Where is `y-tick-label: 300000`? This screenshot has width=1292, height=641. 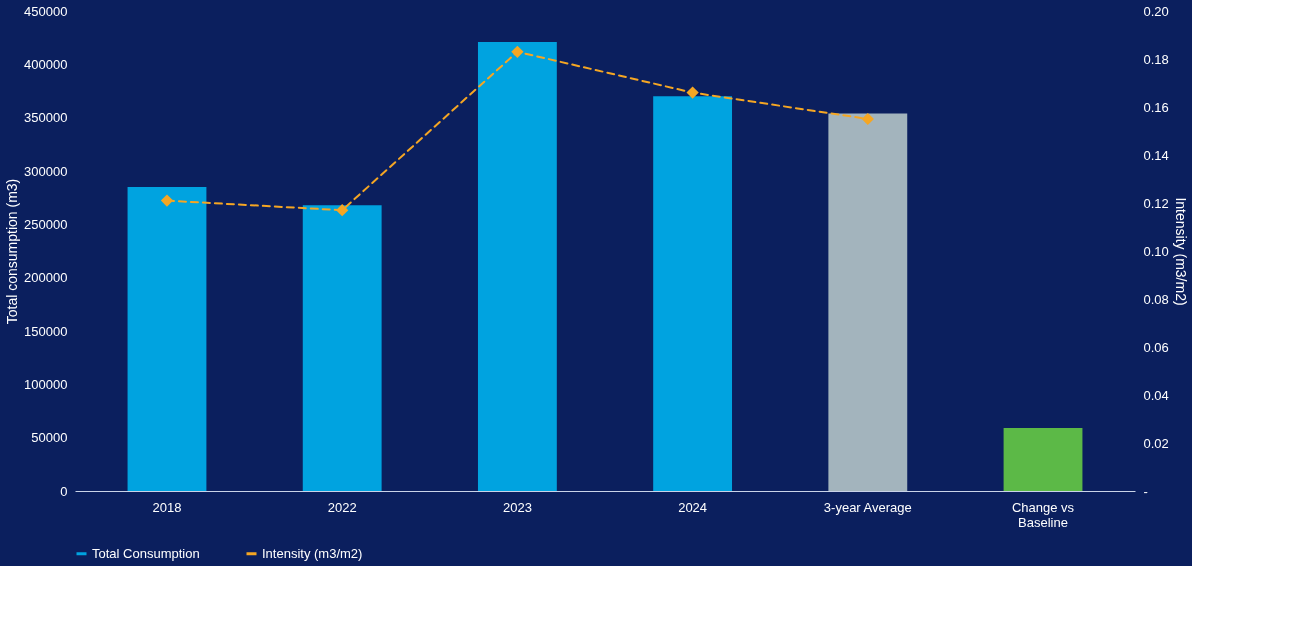 y-tick-label: 300000 is located at coordinates (46, 171).